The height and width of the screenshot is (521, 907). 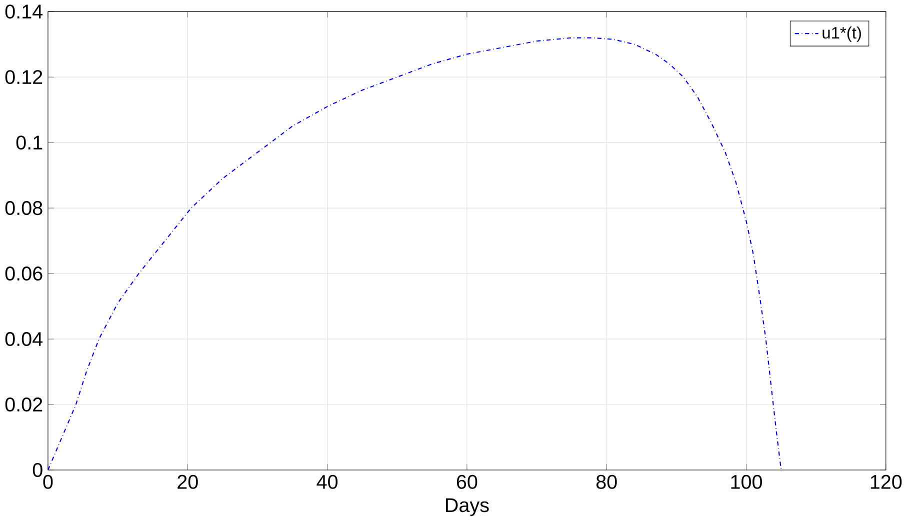 I want to click on x-tick-label: 40, so click(x=327, y=482).